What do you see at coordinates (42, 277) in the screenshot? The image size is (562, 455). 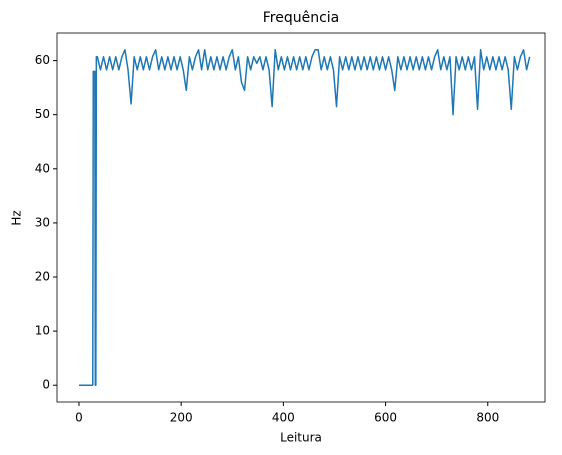 I see `y-tick-label: 20` at bounding box center [42, 277].